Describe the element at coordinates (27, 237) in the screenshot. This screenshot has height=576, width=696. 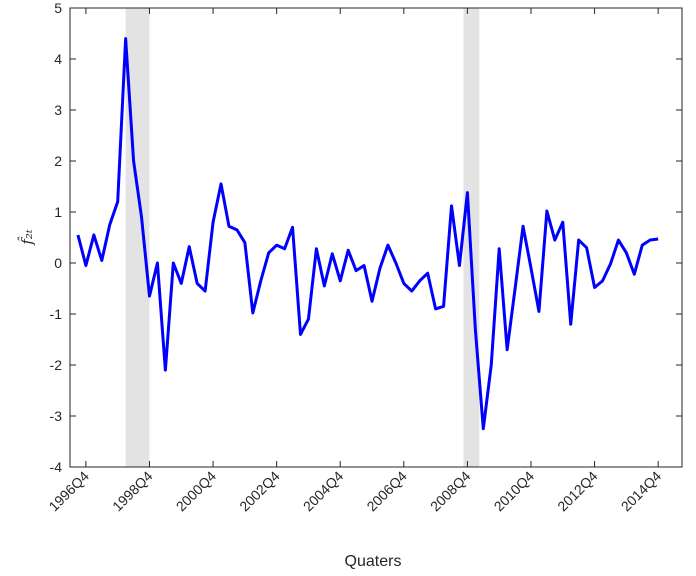
I see `y-axis-label: f̂₂ₜ` at that location.